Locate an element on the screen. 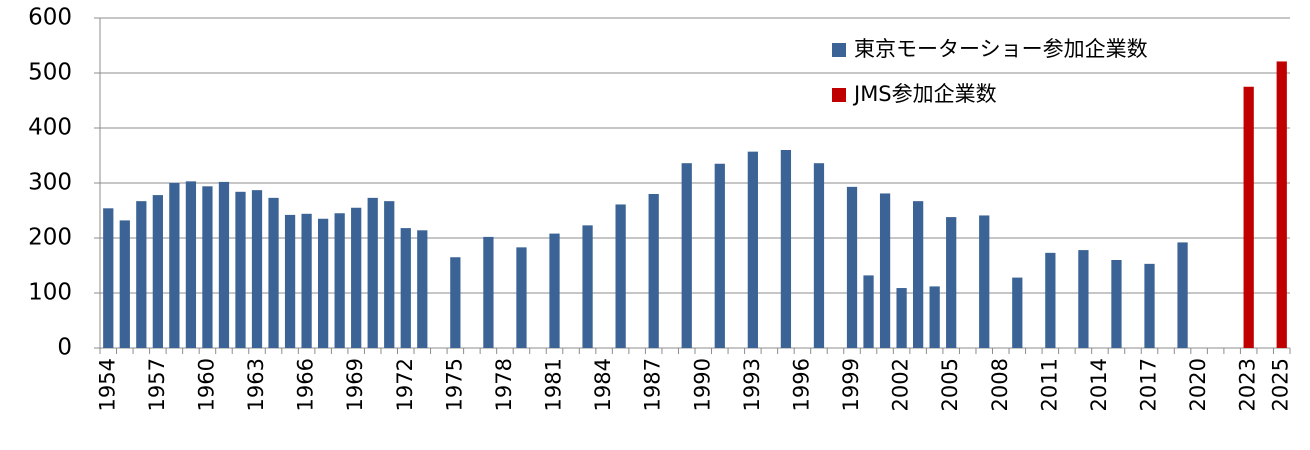 Image resolution: width=1310 pixels, height=450 pixels. x-tick-label: 1978 is located at coordinates (504, 384).